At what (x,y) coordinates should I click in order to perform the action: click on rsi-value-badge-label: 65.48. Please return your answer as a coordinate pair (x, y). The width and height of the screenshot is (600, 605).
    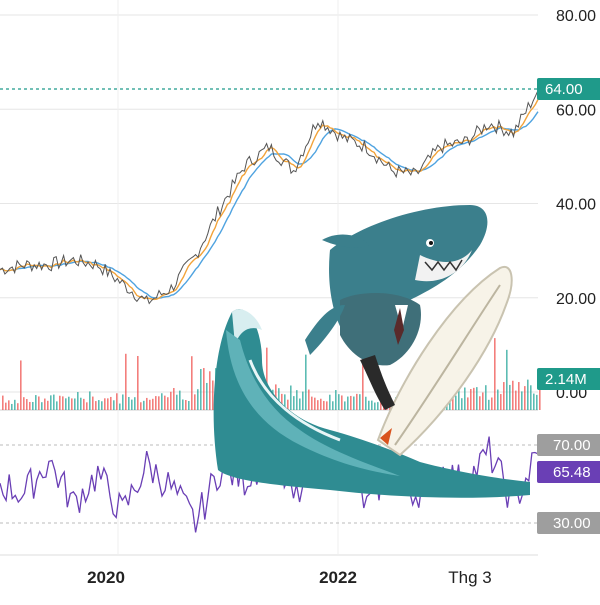
    Looking at the image, I should click on (572, 472).